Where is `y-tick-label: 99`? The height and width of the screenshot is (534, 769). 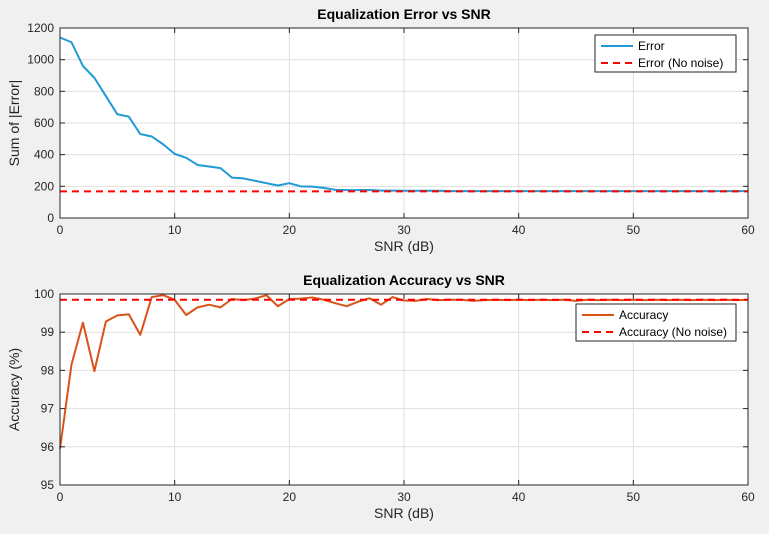
y-tick-label: 99 is located at coordinates (48, 332).